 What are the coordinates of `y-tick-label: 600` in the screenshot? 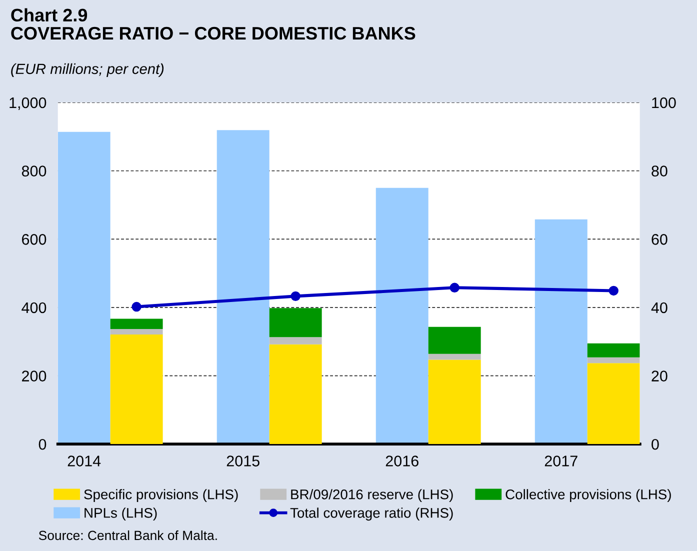 It's located at (34, 239).